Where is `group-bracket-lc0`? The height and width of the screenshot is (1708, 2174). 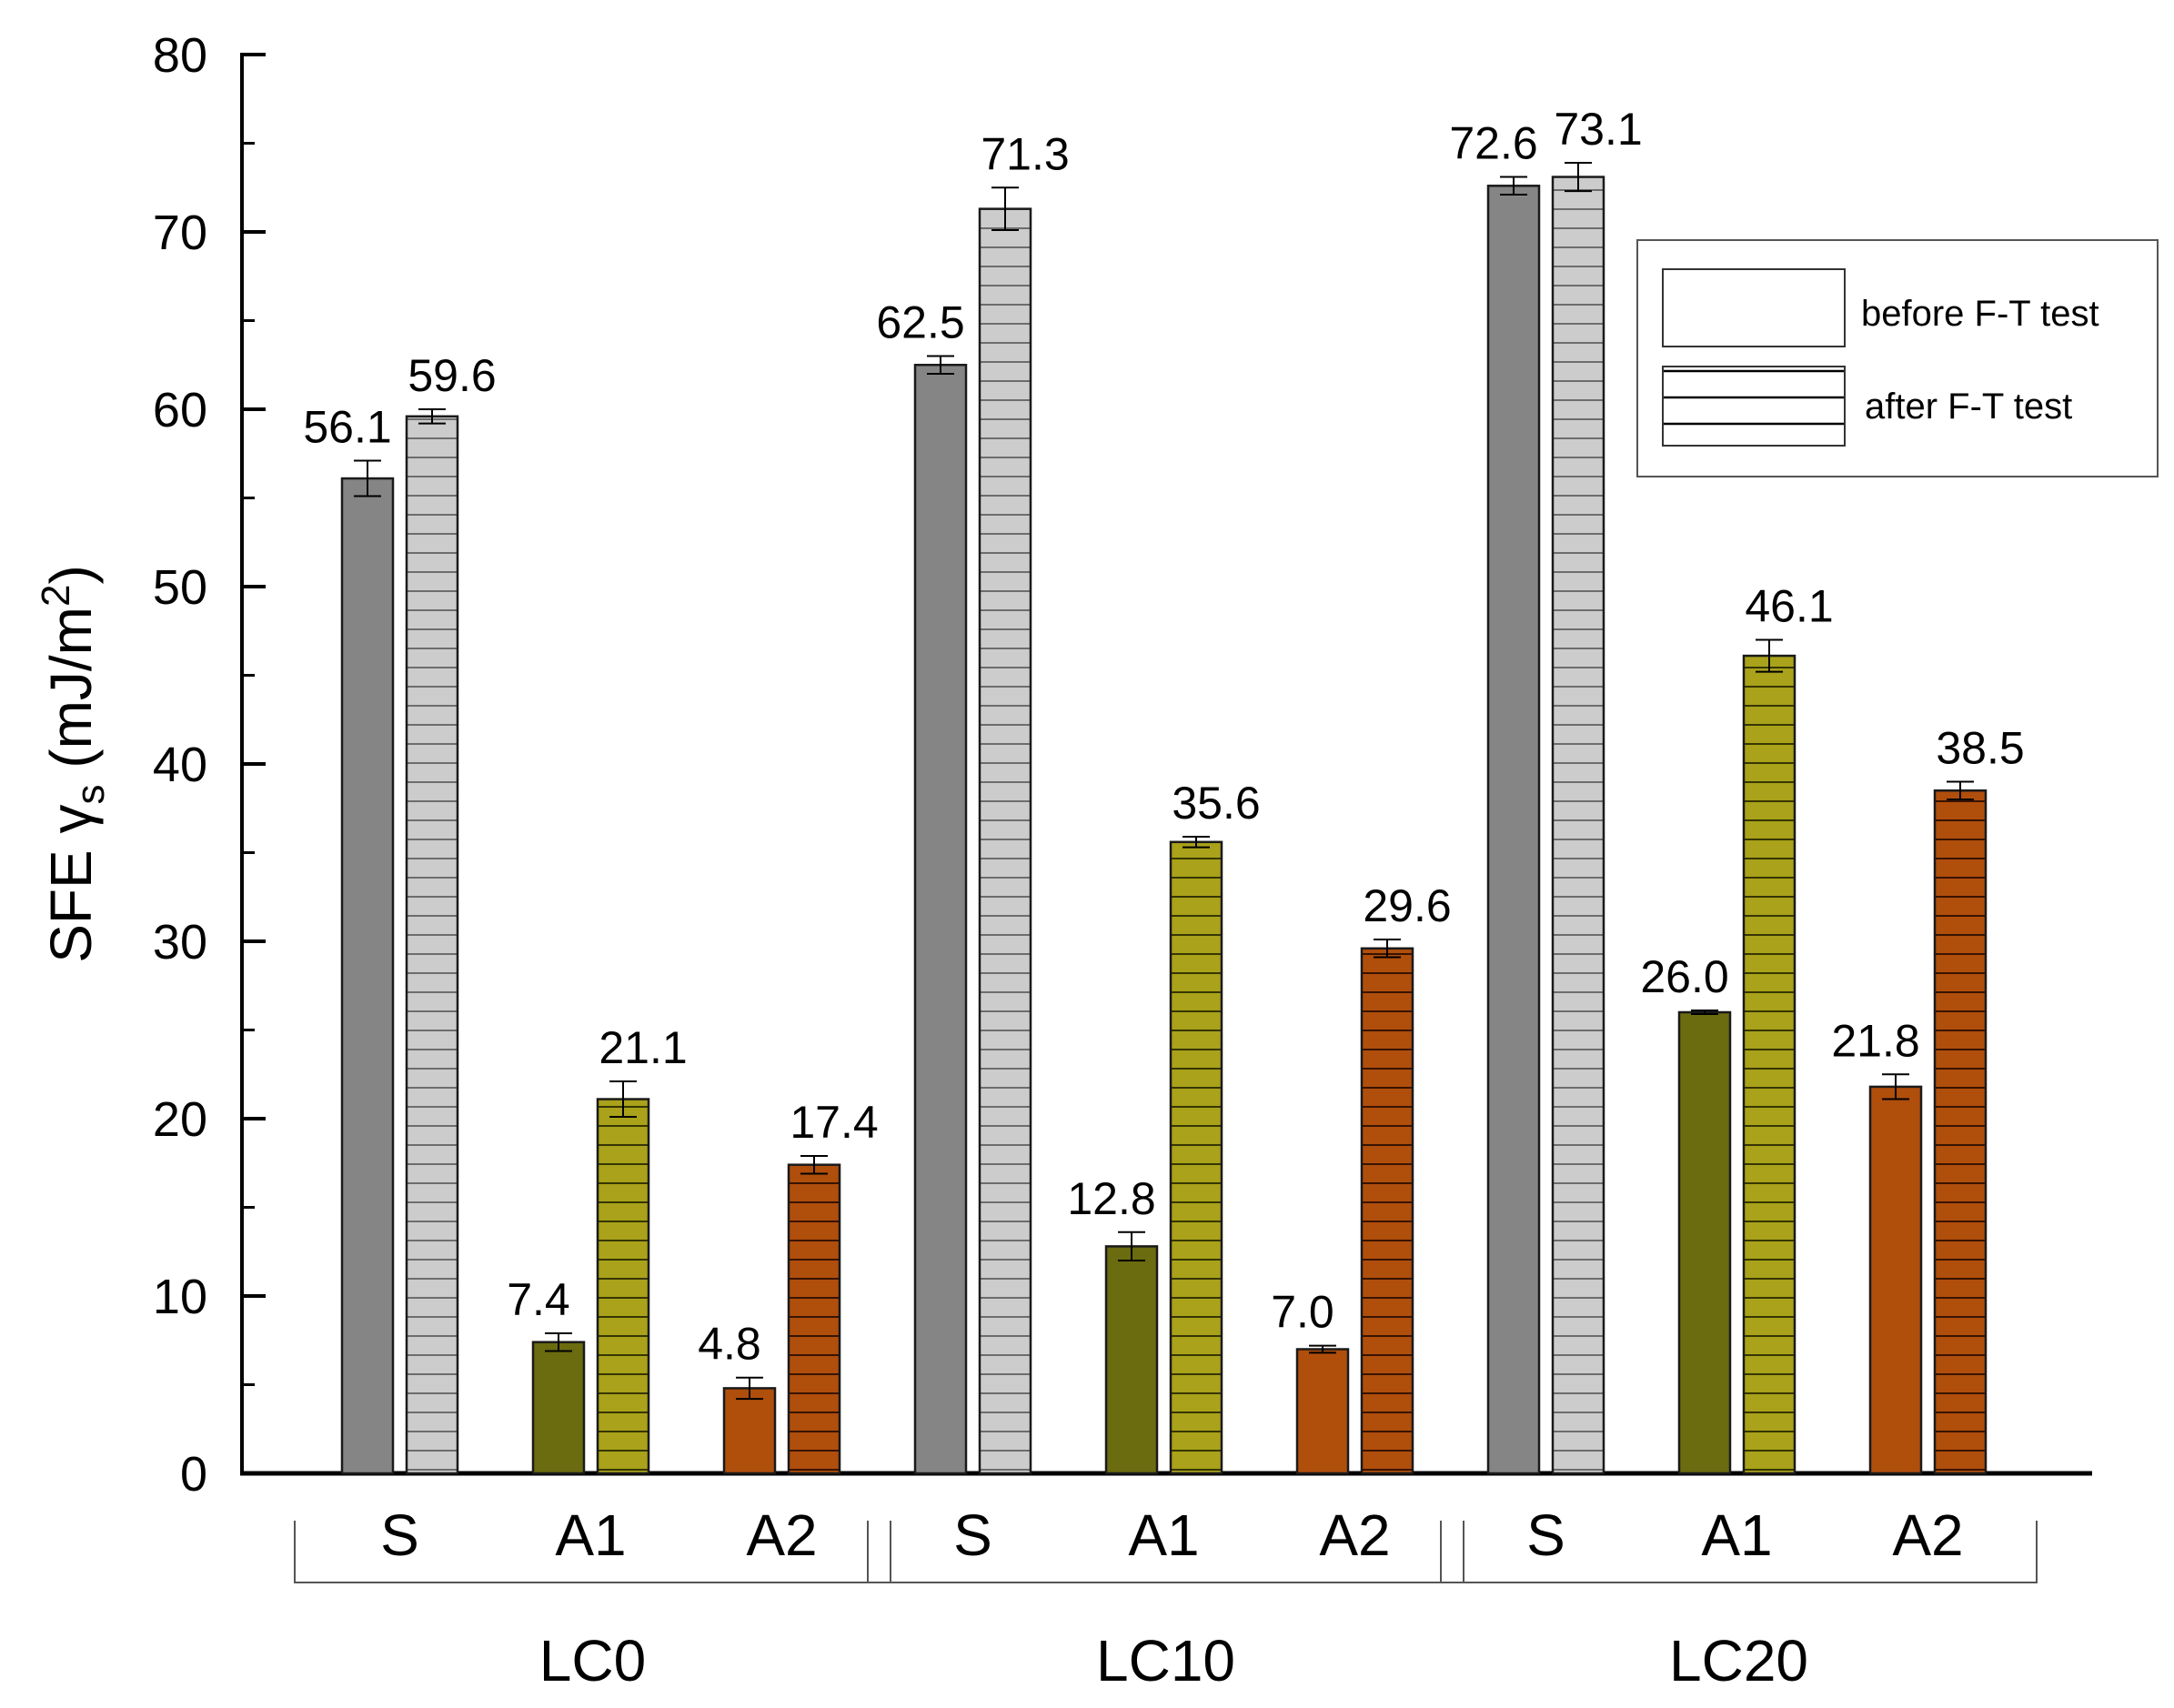 group-bracket-lc0 is located at coordinates (592, 1552).